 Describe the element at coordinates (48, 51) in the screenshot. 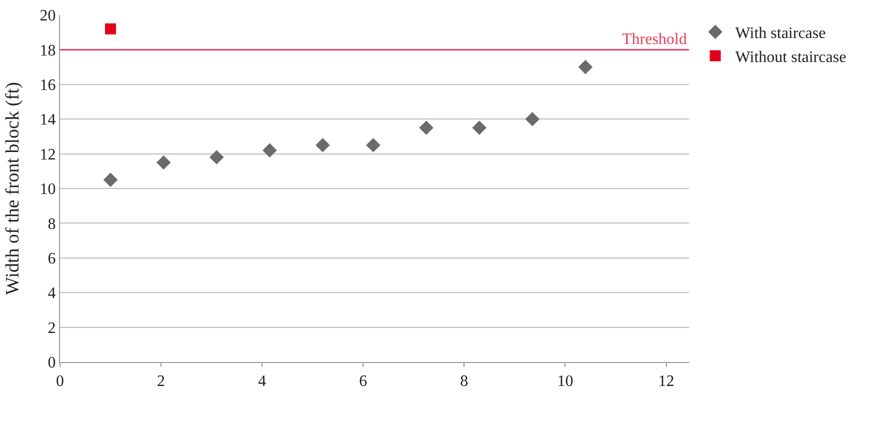

I see `y-tick-label: 18` at that location.